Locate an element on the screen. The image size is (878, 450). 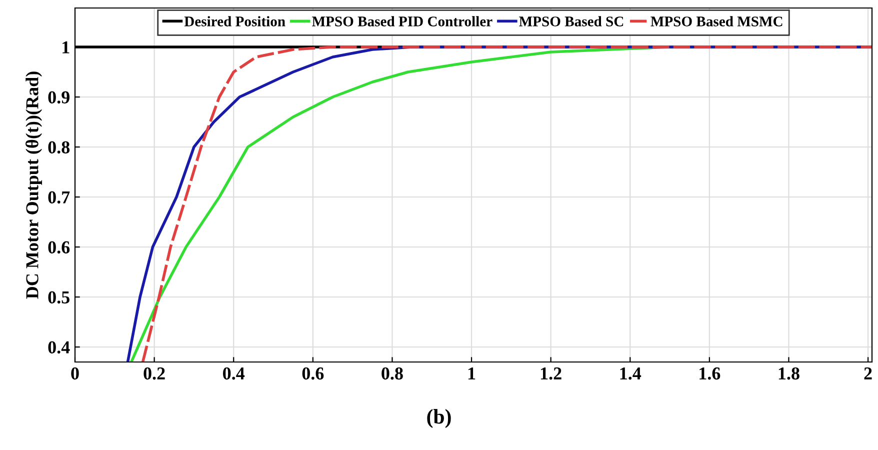
x-tick-label: 1.6 is located at coordinates (710, 373).